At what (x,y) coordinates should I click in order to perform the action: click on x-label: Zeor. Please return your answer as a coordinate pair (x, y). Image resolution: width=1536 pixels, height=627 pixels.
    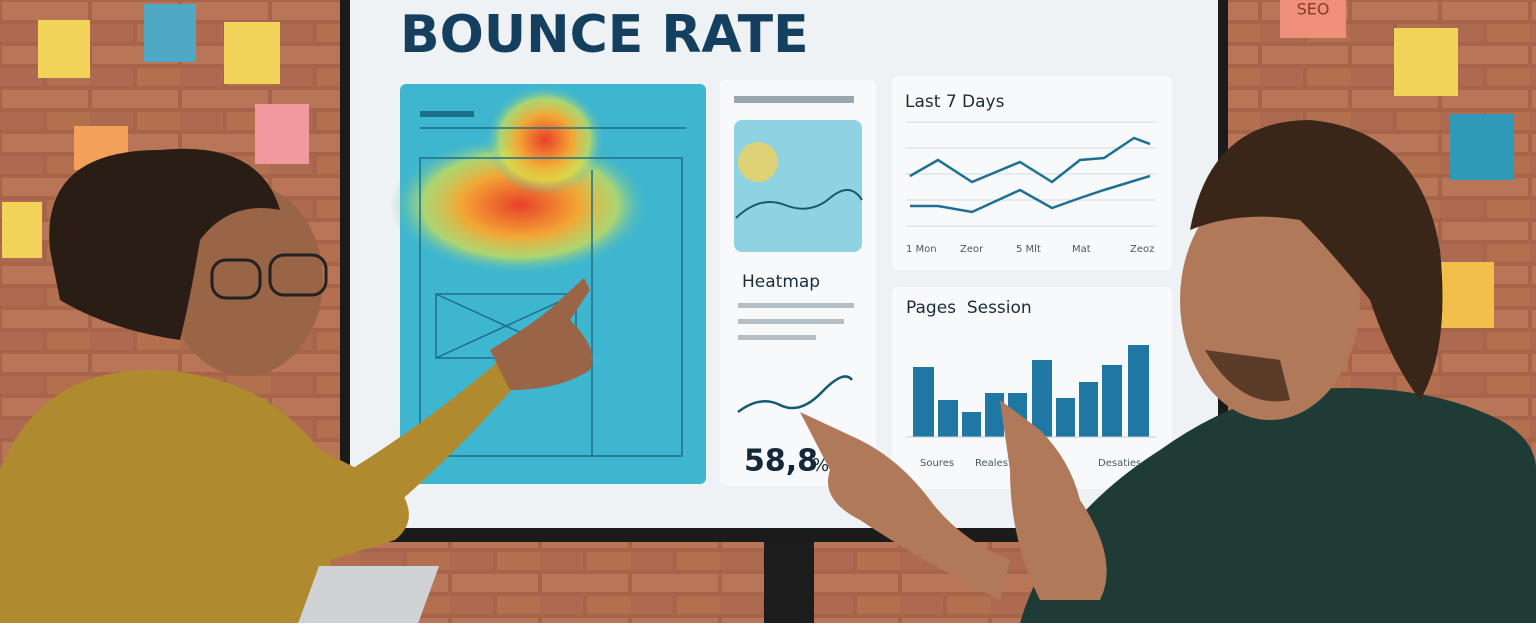
    Looking at the image, I should click on (972, 249).